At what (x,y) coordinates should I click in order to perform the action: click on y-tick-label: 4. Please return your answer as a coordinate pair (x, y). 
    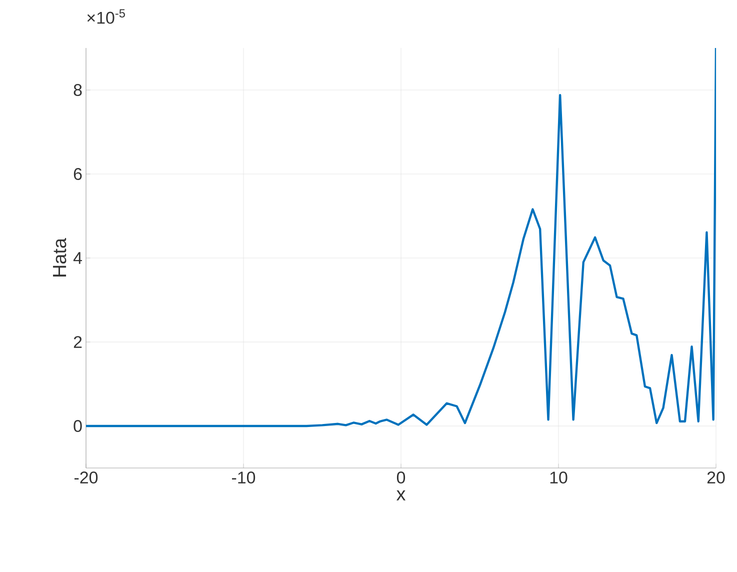
    Looking at the image, I should click on (77, 258).